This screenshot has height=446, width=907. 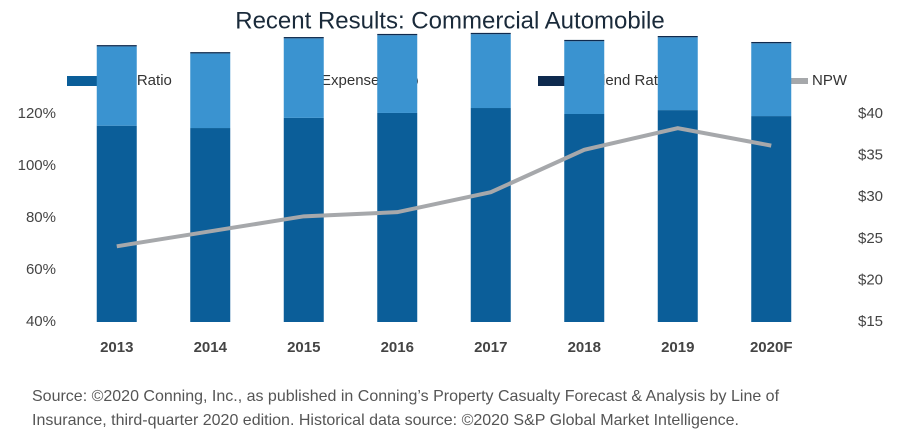 What do you see at coordinates (870, 279) in the screenshot?
I see `y2-tick-label: $20` at bounding box center [870, 279].